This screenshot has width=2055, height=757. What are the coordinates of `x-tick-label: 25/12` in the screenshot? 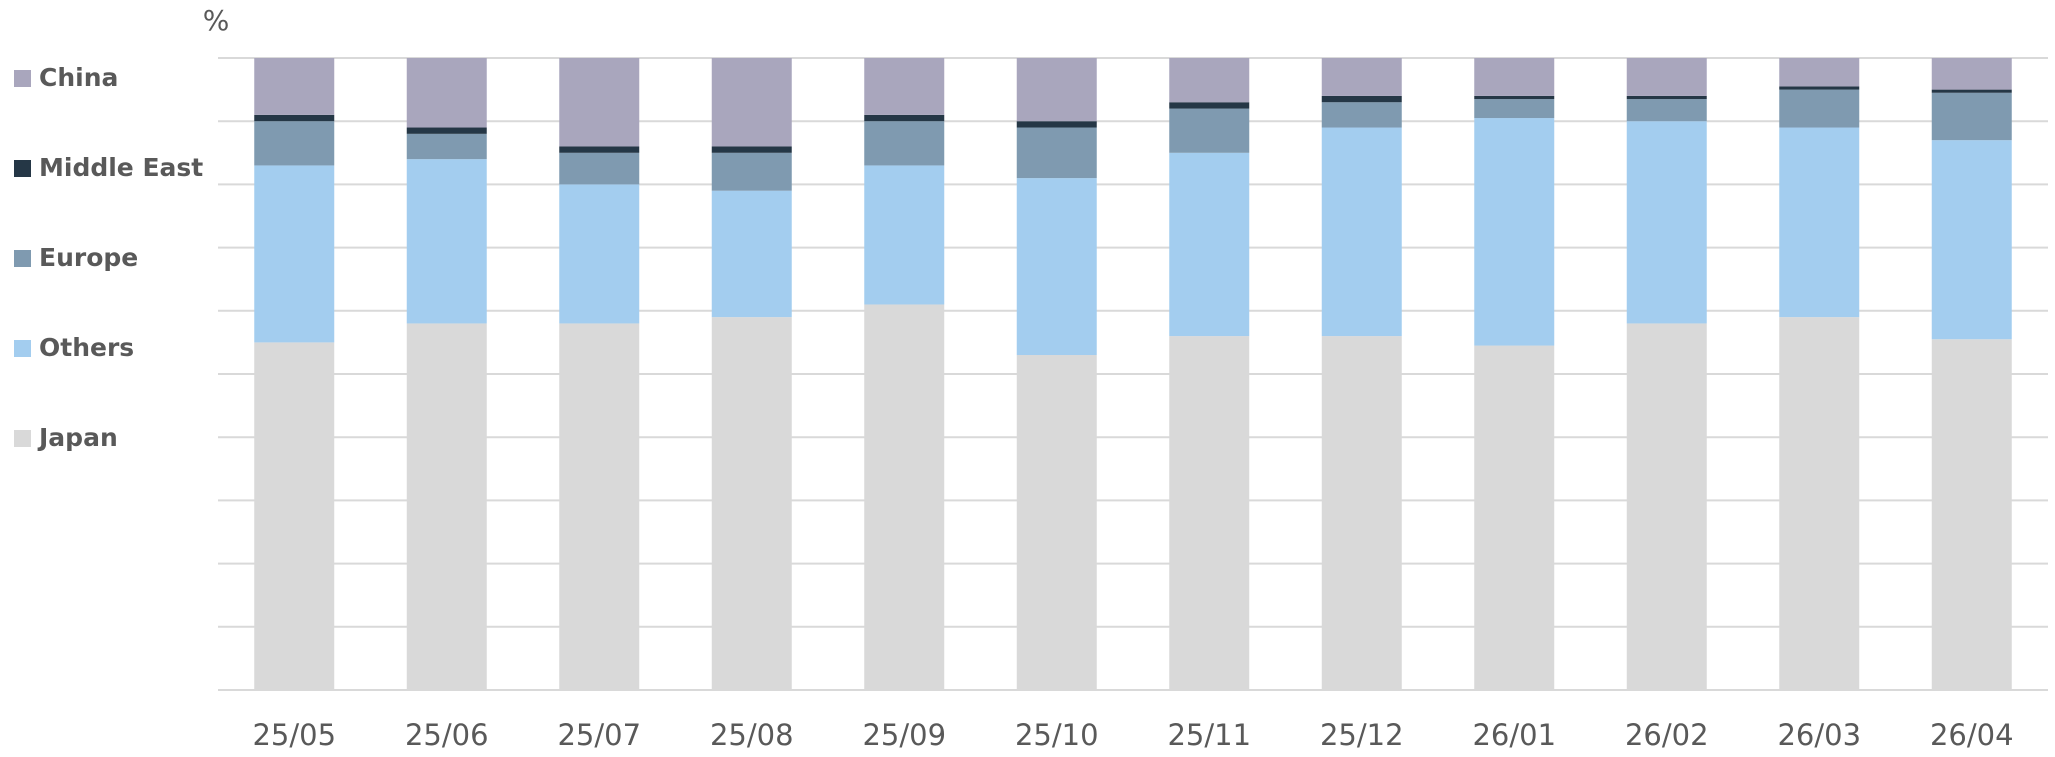 It's located at (1362, 735).